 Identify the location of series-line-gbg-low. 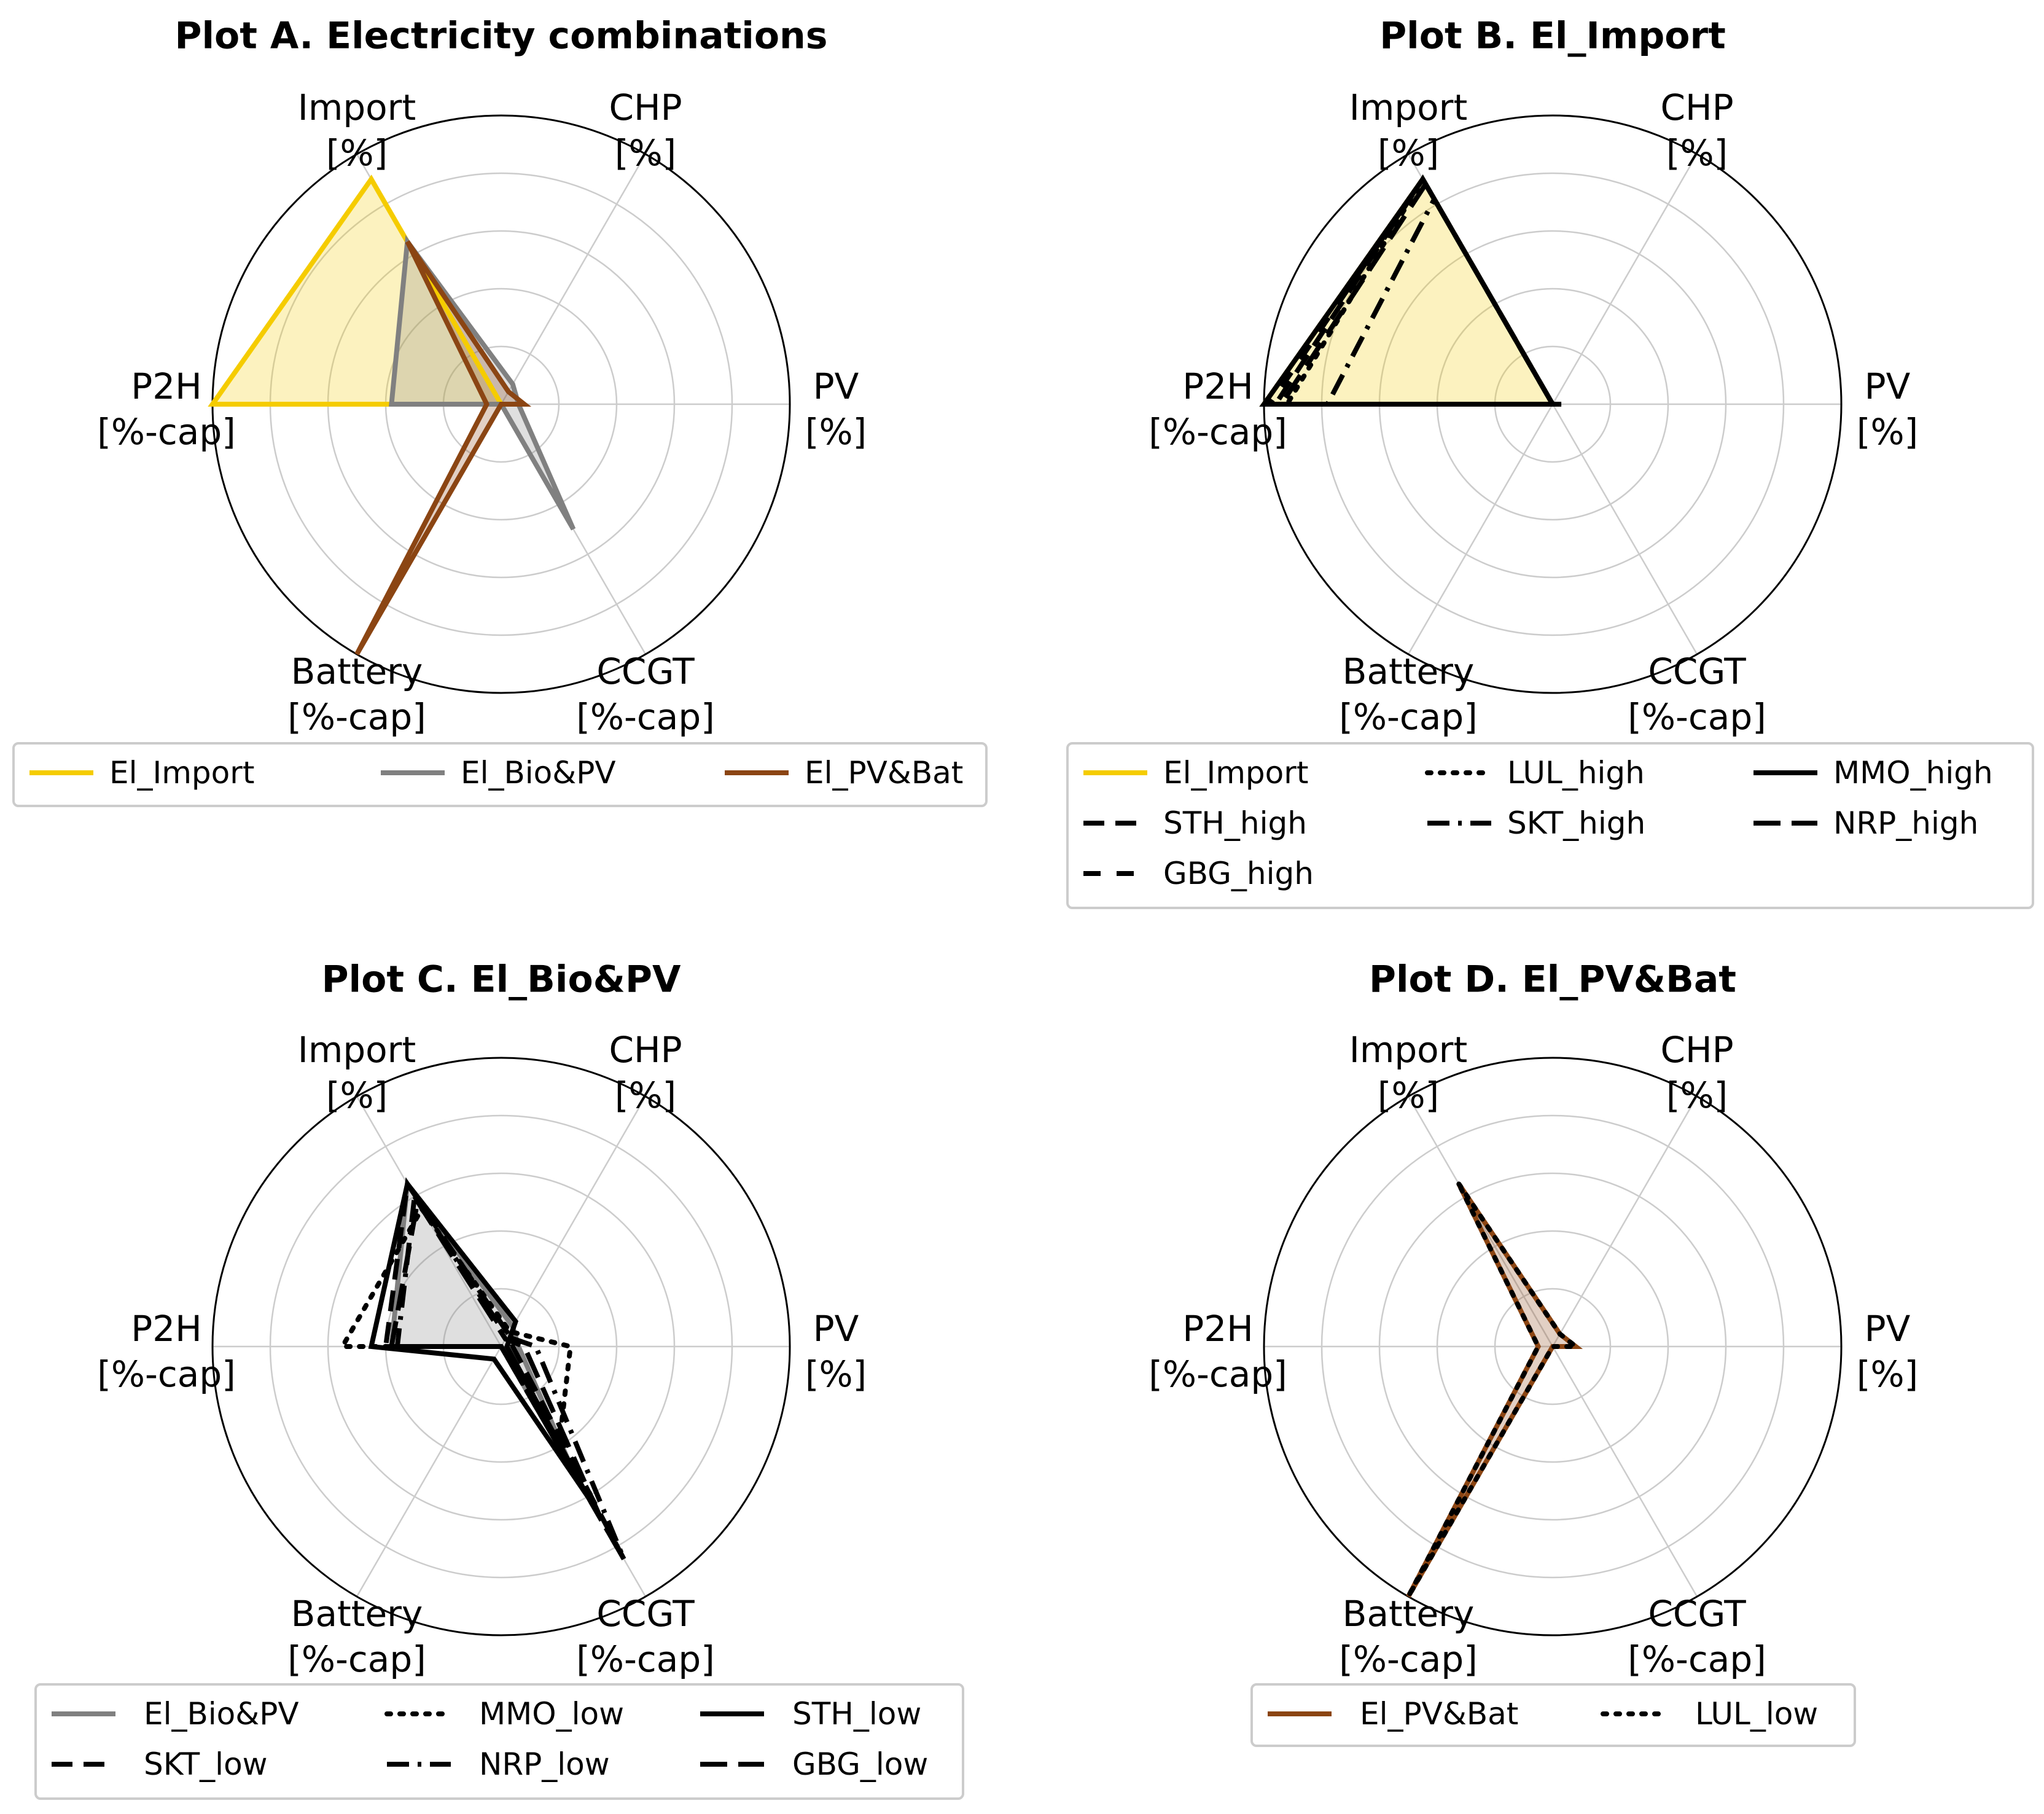
(496, 1359).